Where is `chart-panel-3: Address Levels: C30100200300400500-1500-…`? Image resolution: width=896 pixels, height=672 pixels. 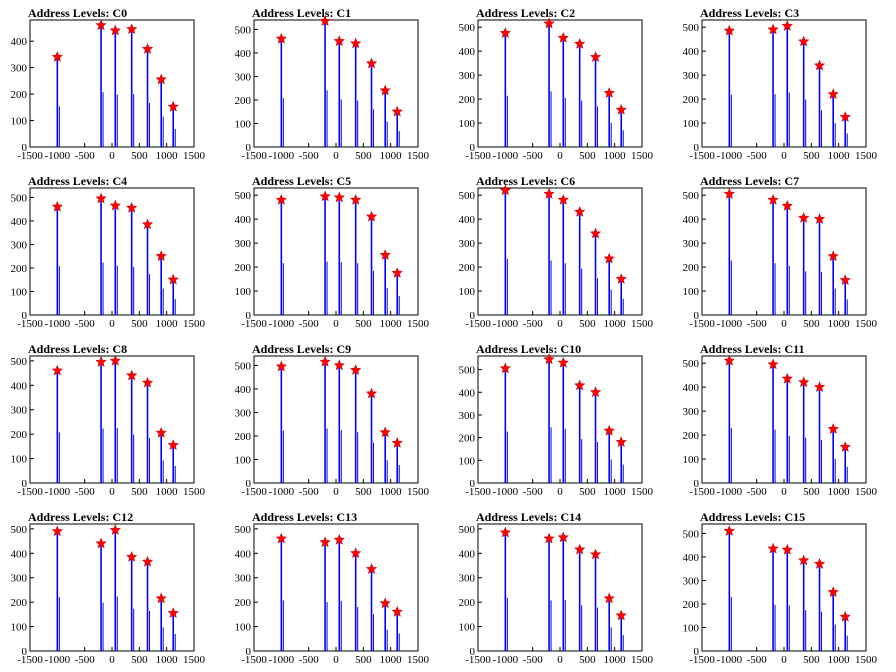
chart-panel-3: Address Levels: C30100200300400500-1500-… is located at coordinates (780, 84).